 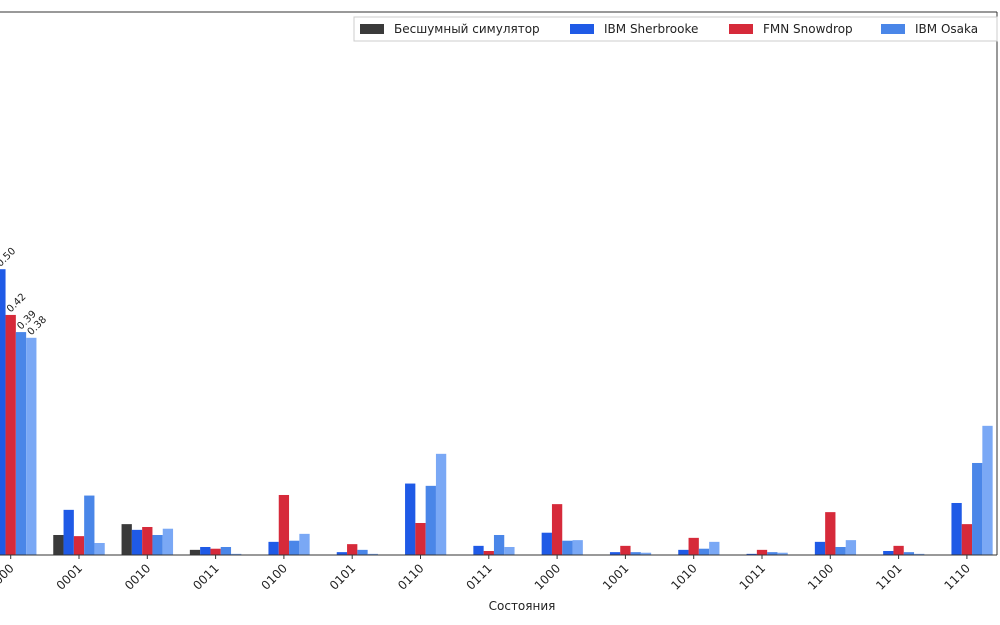 I want to click on x-tick-label: 0101, so click(x=342, y=576).